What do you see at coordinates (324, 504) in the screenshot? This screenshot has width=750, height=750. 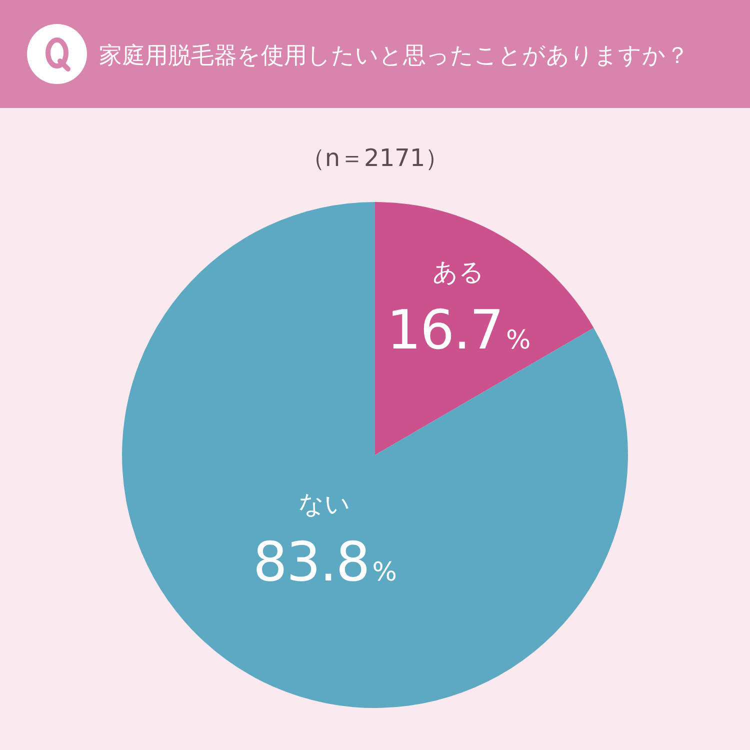 I see `slice-label: ない` at bounding box center [324, 504].